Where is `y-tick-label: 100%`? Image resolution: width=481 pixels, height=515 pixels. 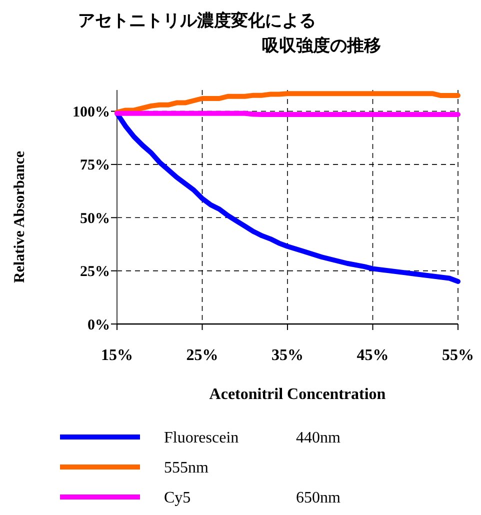 y-tick-label: 100% is located at coordinates (91, 112).